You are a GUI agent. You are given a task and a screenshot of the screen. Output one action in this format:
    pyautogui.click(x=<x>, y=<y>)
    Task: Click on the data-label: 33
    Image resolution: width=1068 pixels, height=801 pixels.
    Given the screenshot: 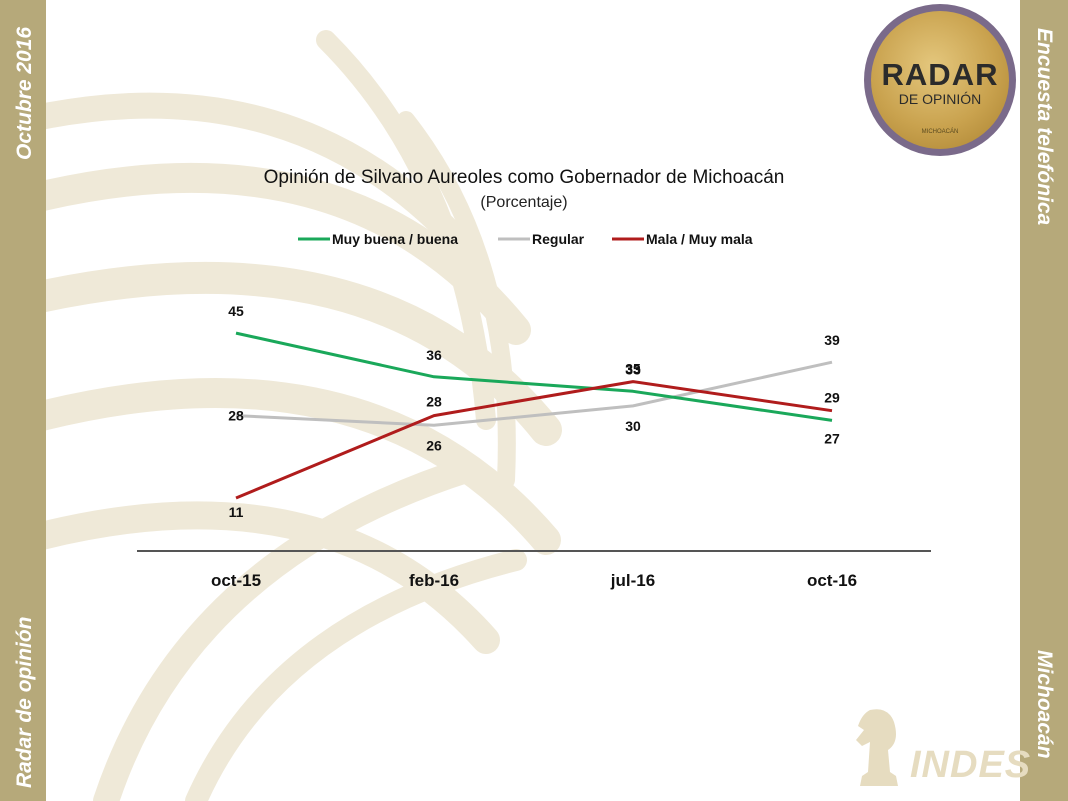 What is the action you would take?
    pyautogui.click(x=633, y=369)
    